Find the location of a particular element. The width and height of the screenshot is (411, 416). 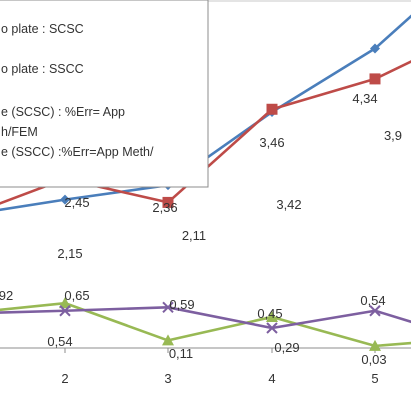

legend-entry-label: o plate : SCSC is located at coordinates (42, 29).